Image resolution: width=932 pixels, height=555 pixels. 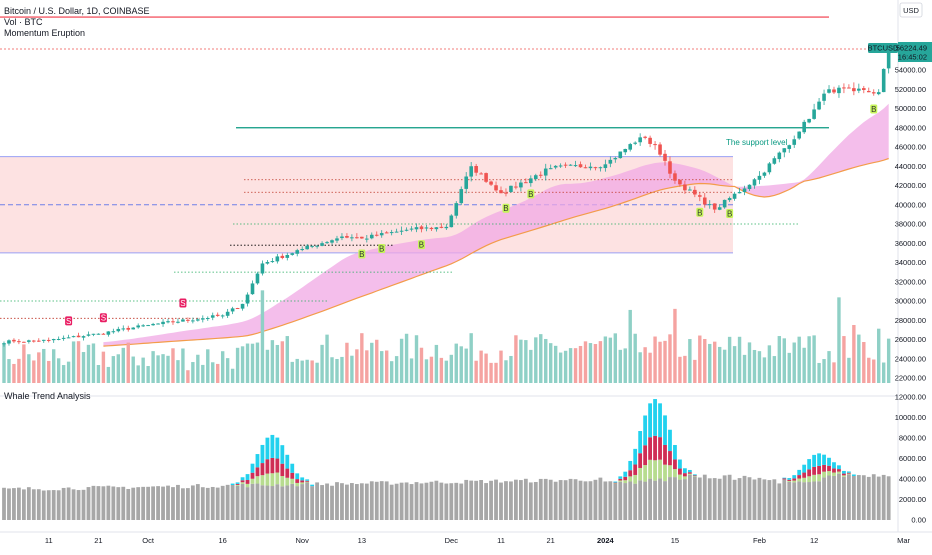 I want to click on currency-tag, so click(x=911, y=10).